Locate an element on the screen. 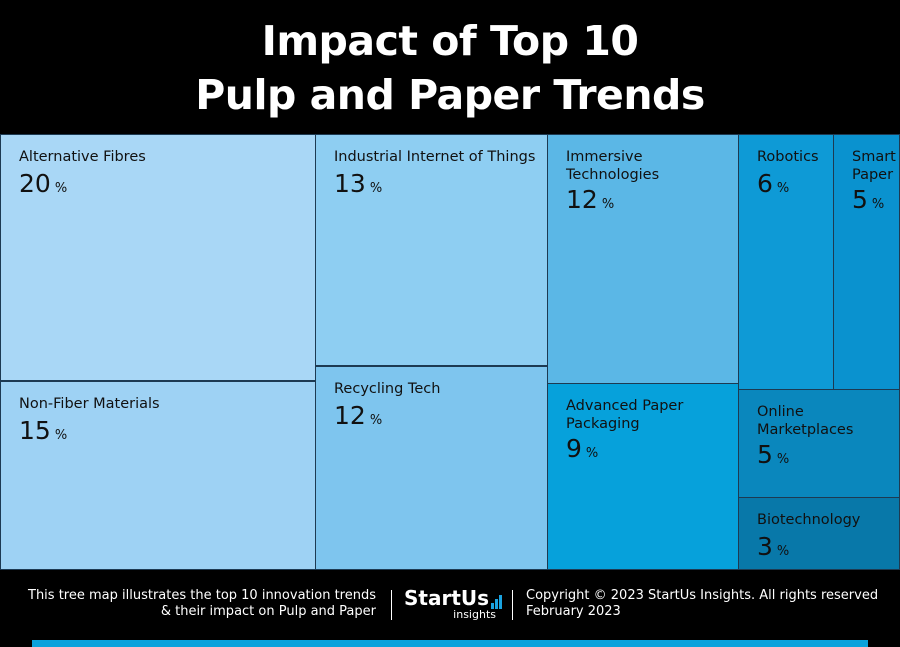 The image size is (900, 647). tile-value: 6% is located at coordinates (773, 183).